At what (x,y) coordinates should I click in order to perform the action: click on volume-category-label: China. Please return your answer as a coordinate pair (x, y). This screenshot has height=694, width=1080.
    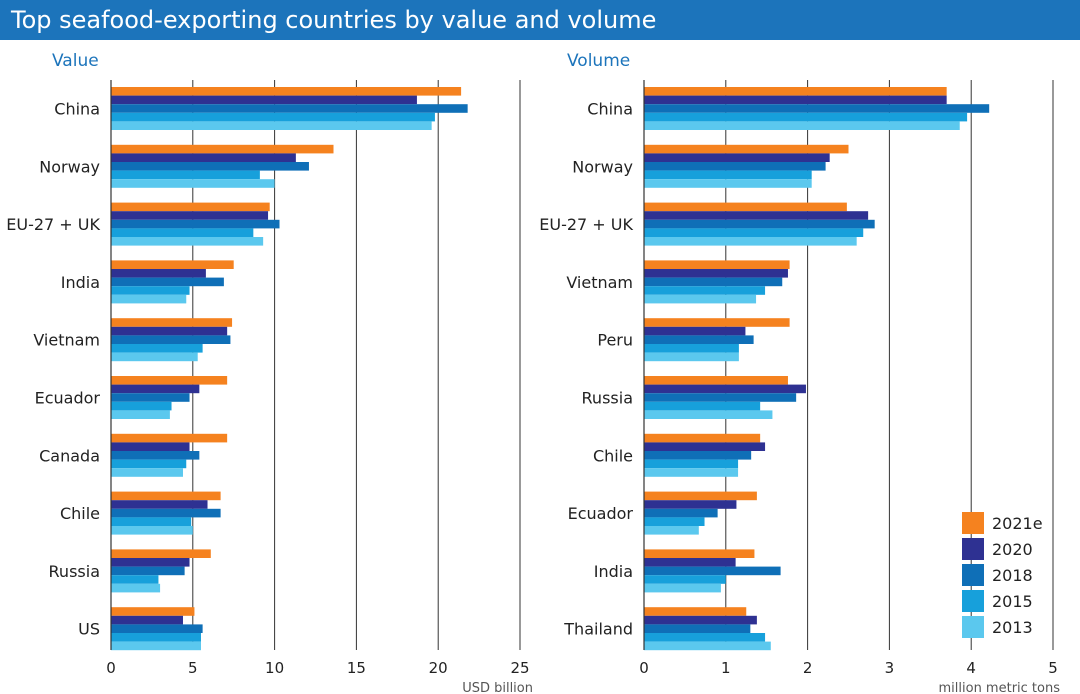
    Looking at the image, I should click on (610, 109).